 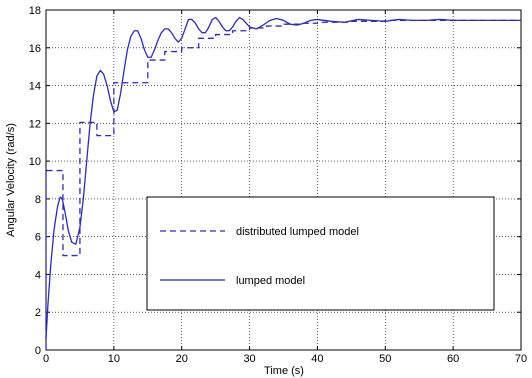 I want to click on x-tick-label: 10, so click(x=114, y=359).